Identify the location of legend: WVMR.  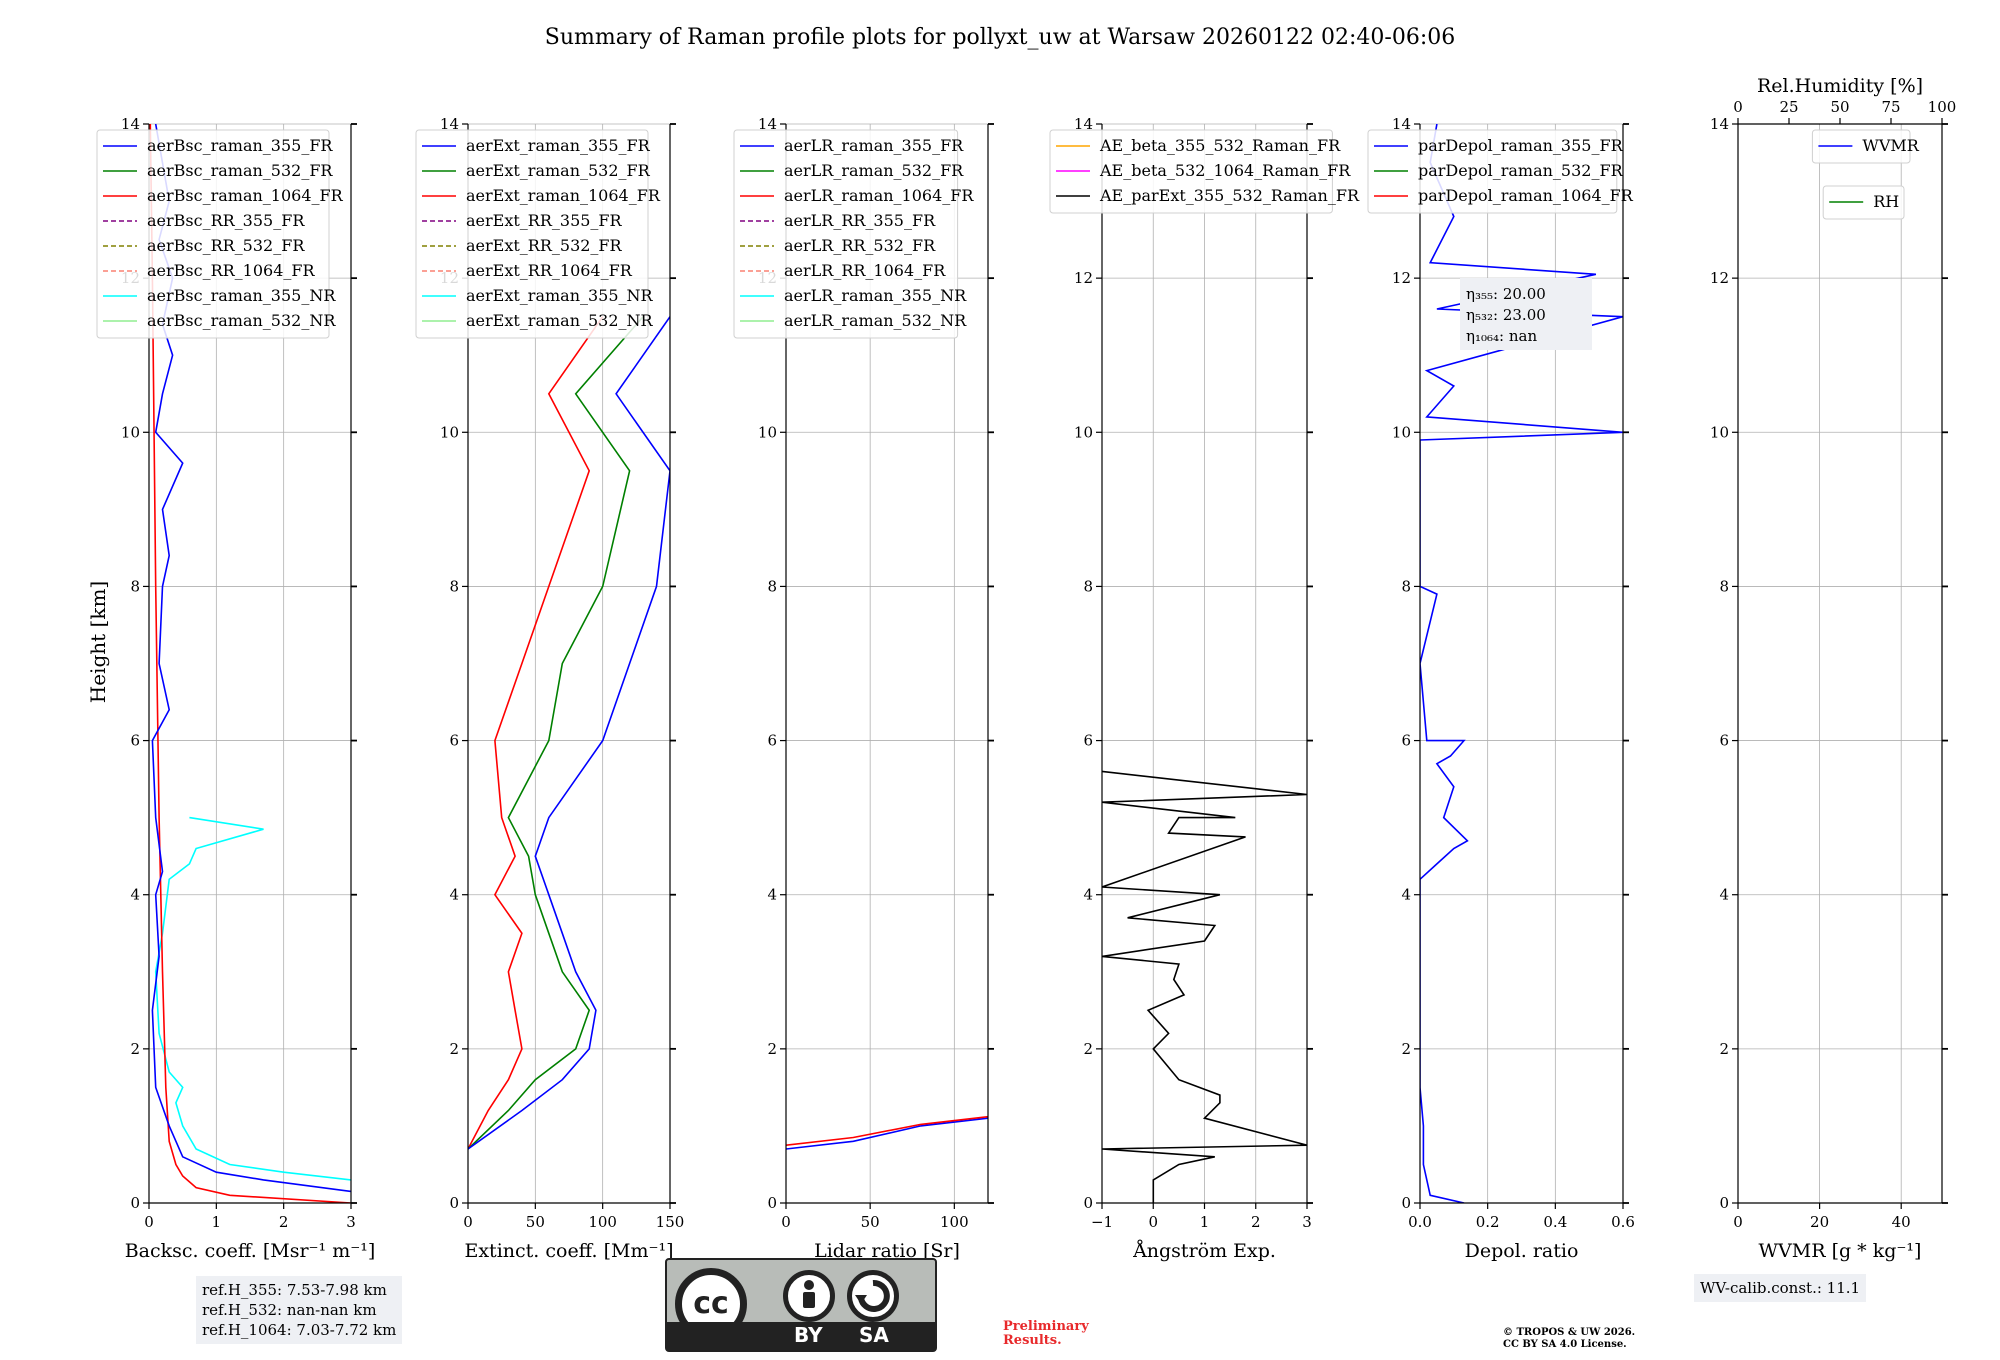
(1865, 146).